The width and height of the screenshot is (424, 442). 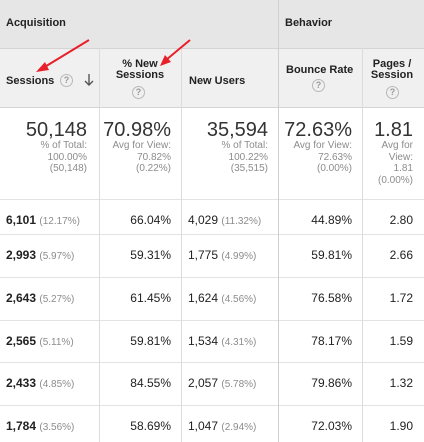 What do you see at coordinates (57, 427) in the screenshot?
I see `row-sessions-pct: (3.56%)` at bounding box center [57, 427].